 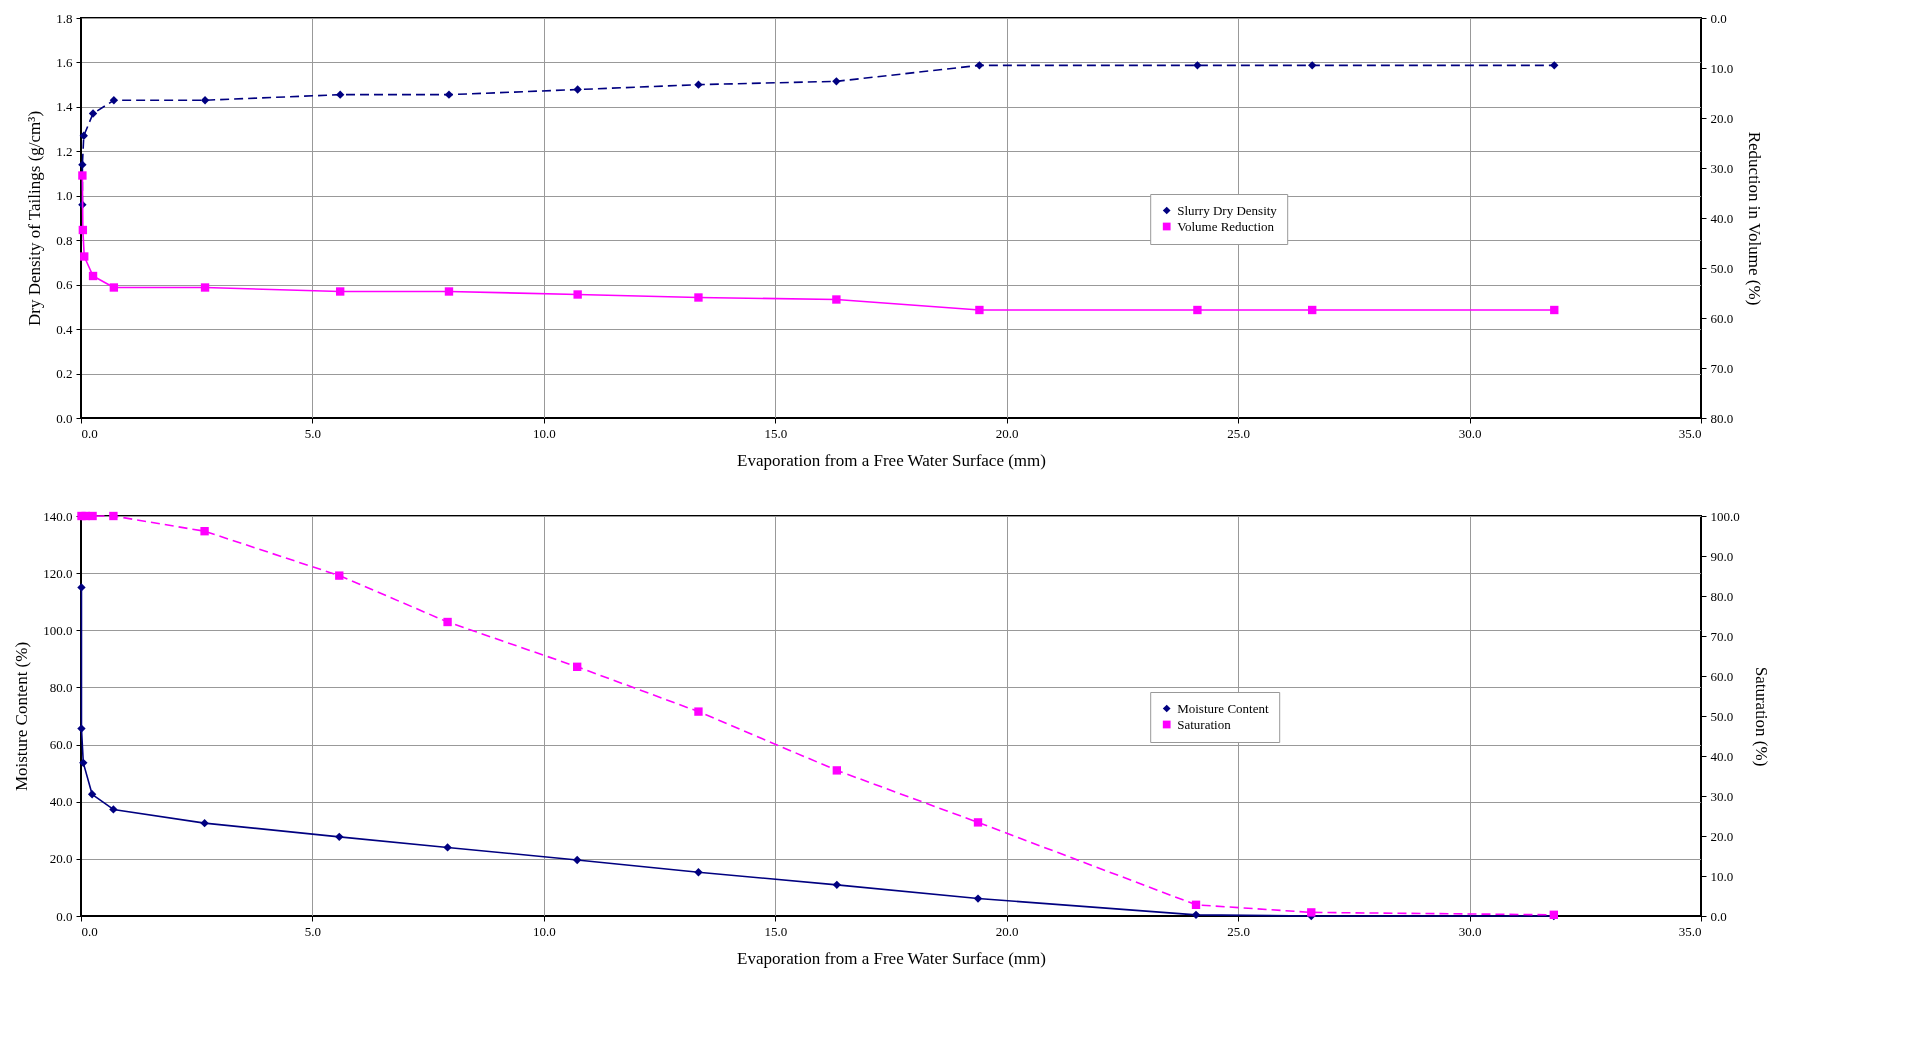 I want to click on legend-label: Volume Reduction, so click(x=1226, y=226).